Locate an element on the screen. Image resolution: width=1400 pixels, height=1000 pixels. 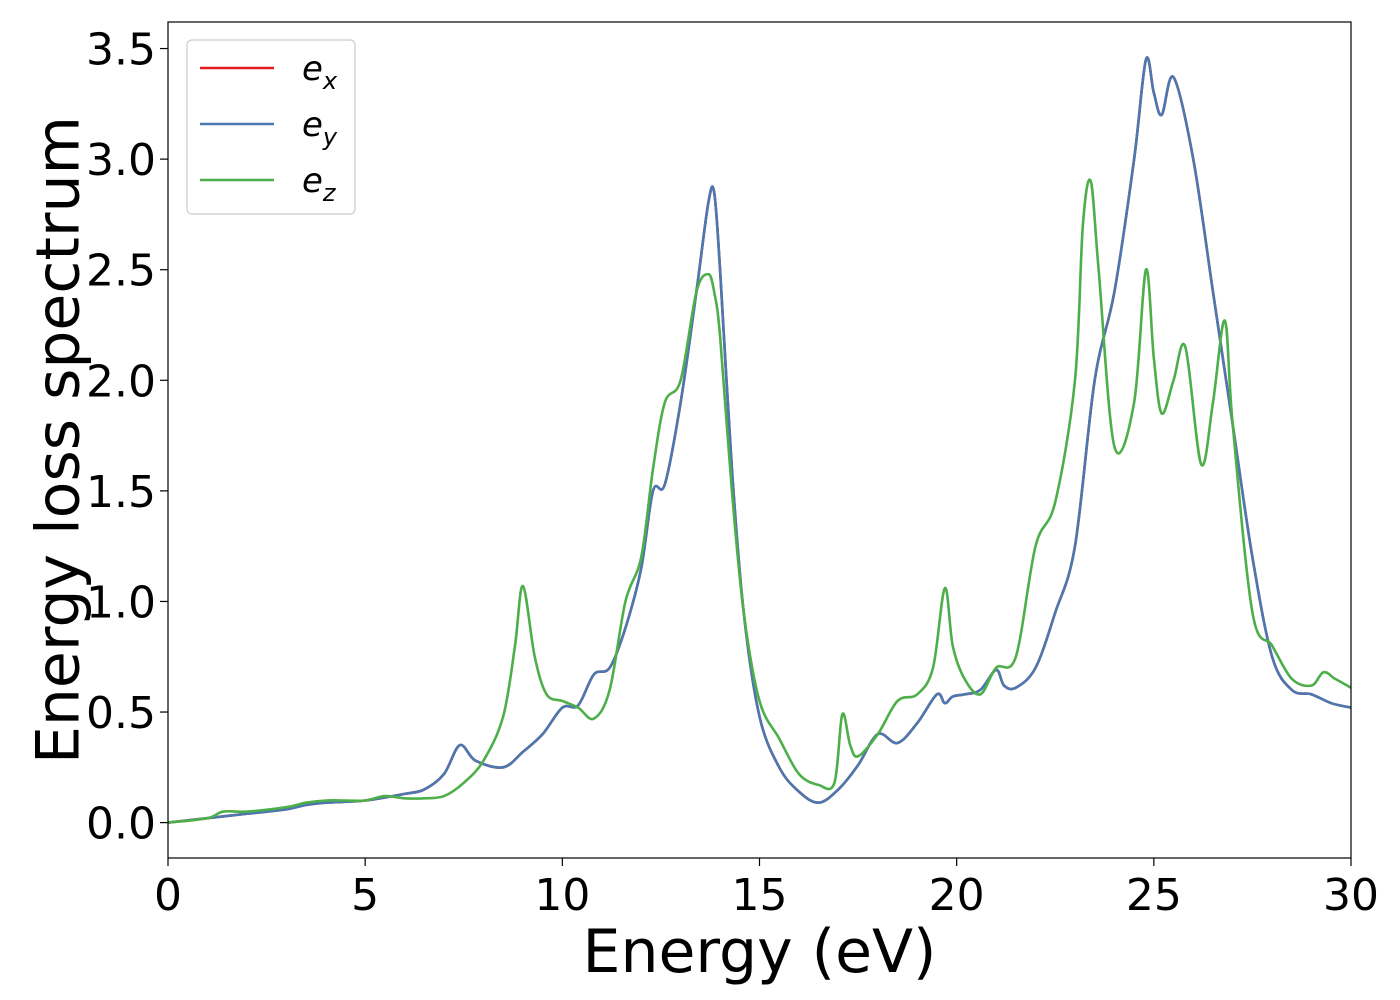
x-axis-label: Energy (eV) is located at coordinates (760, 952).